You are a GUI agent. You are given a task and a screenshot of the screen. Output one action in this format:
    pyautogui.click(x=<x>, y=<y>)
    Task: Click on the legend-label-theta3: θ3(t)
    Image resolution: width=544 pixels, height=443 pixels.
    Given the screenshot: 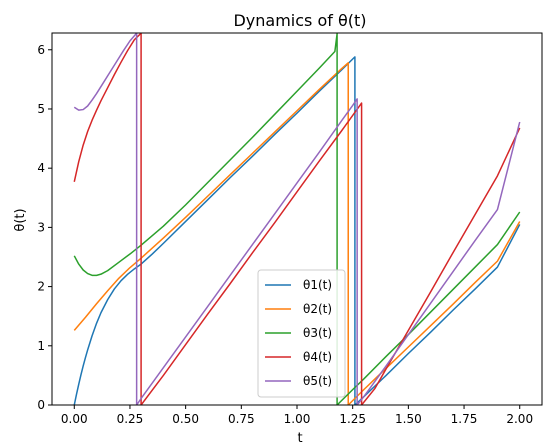 What is the action you would take?
    pyautogui.click(x=317, y=333)
    